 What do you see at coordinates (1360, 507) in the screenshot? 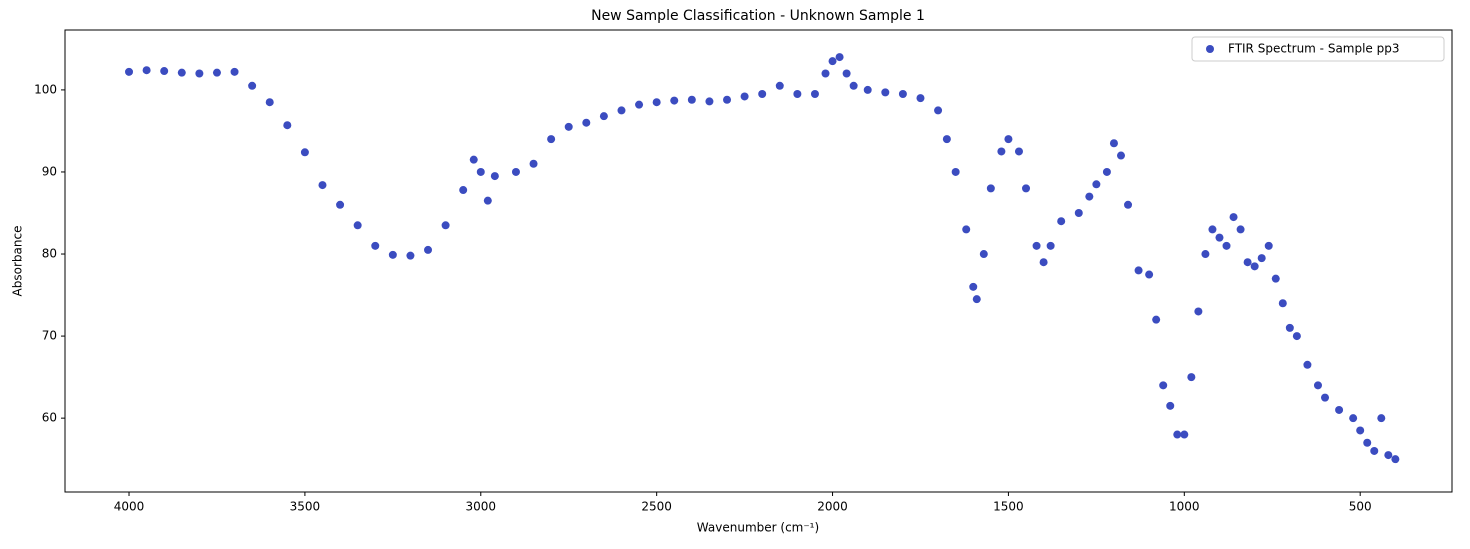
I see `x-tick-label: 500` at bounding box center [1360, 507].